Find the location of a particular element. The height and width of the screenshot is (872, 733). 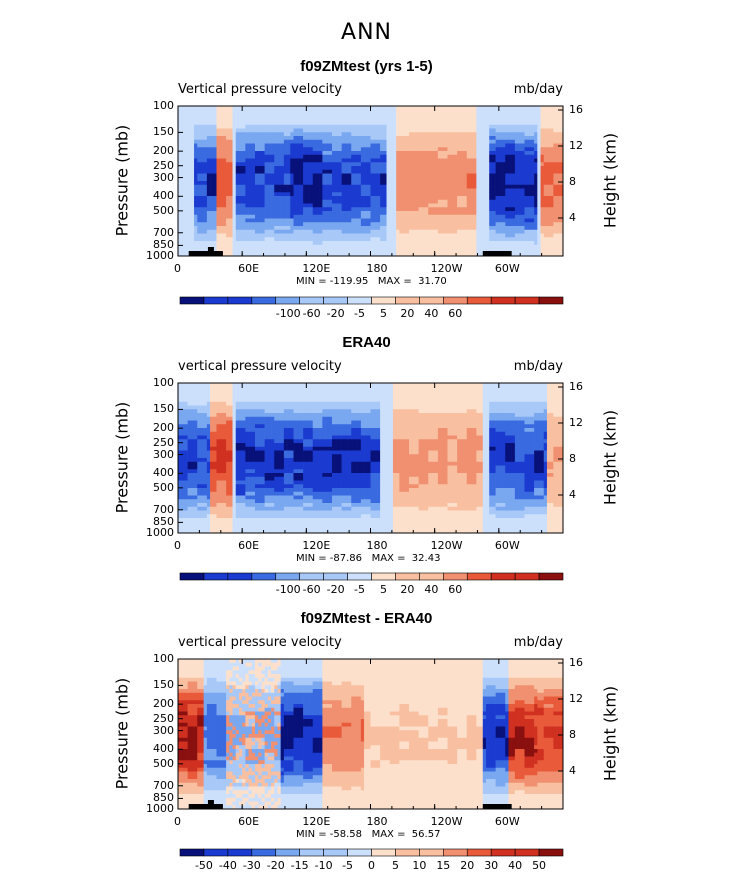

panel-1-title: f09ZMtest (yrs 1-5) is located at coordinates (366, 66).